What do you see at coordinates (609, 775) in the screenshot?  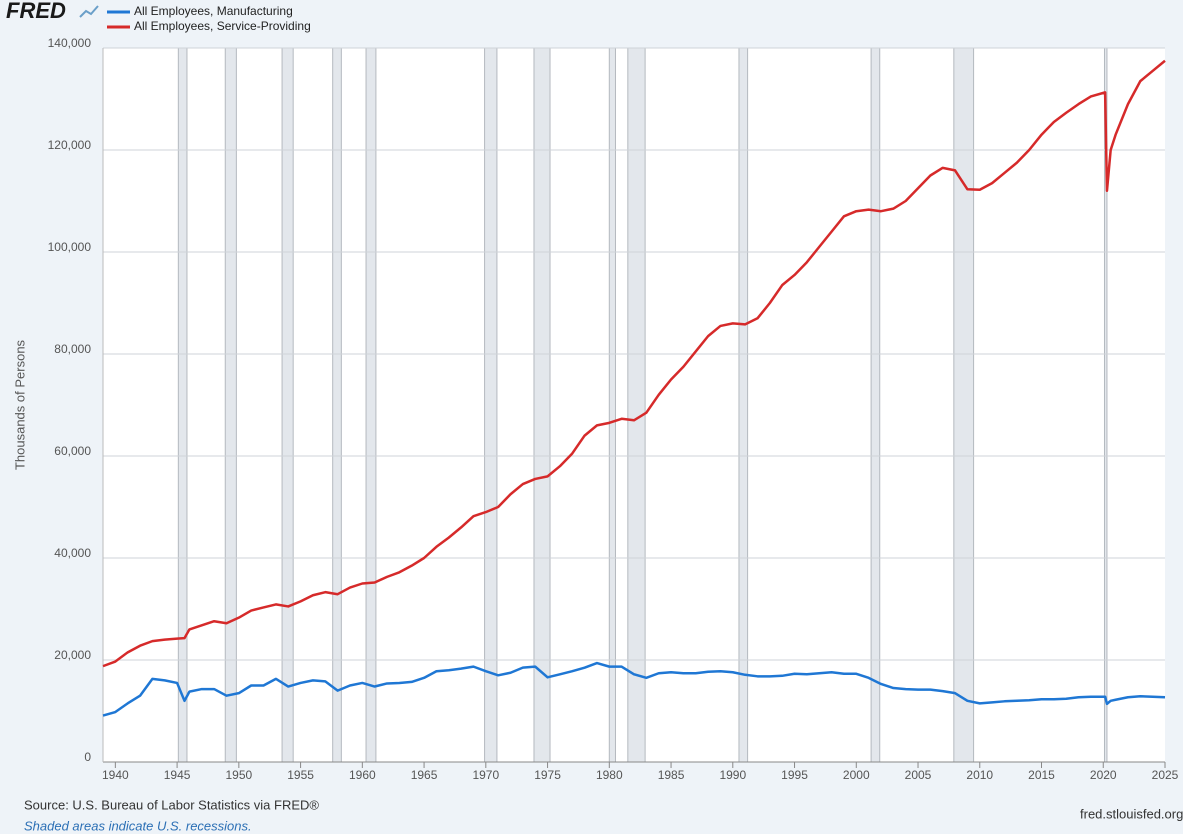 I see `x-tick-label: 1980` at bounding box center [609, 775].